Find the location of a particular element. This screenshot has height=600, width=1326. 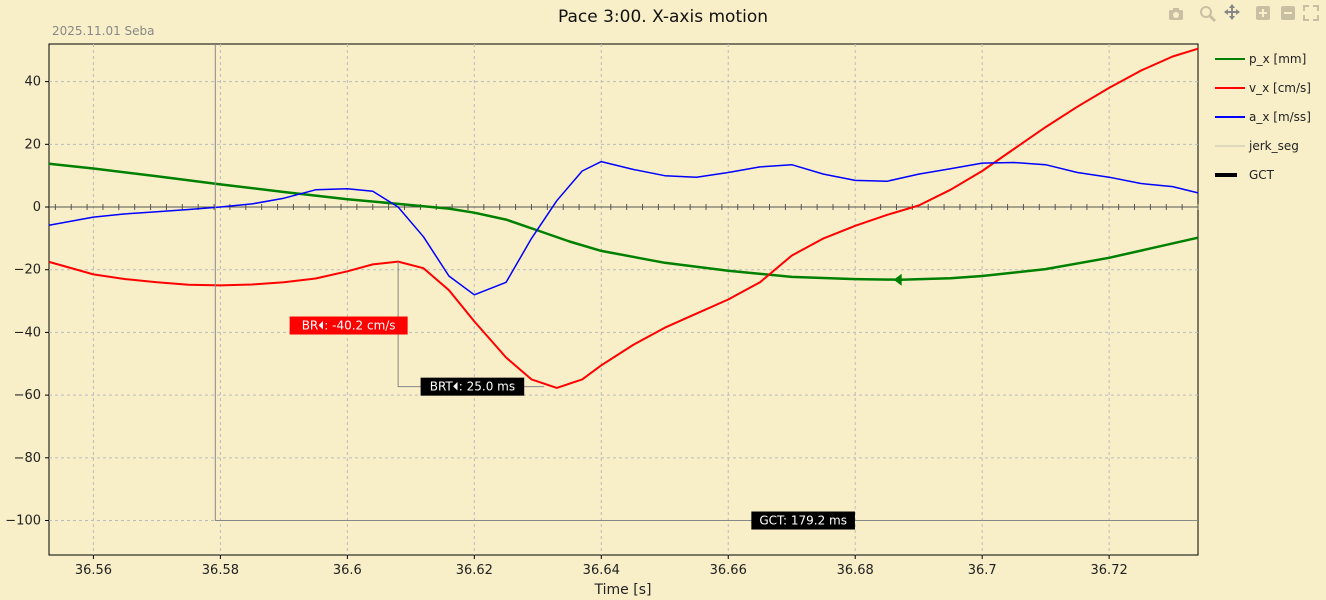

x-tick-label: 36.56 is located at coordinates (93, 570).